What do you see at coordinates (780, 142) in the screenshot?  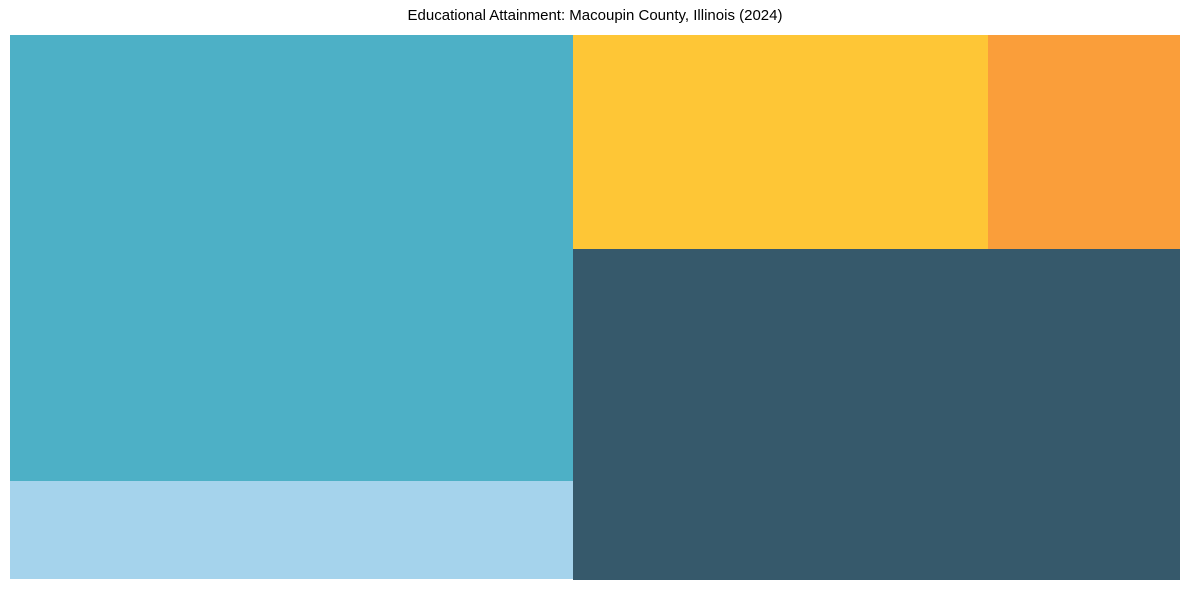 I see `treemap-tile-yellow` at bounding box center [780, 142].